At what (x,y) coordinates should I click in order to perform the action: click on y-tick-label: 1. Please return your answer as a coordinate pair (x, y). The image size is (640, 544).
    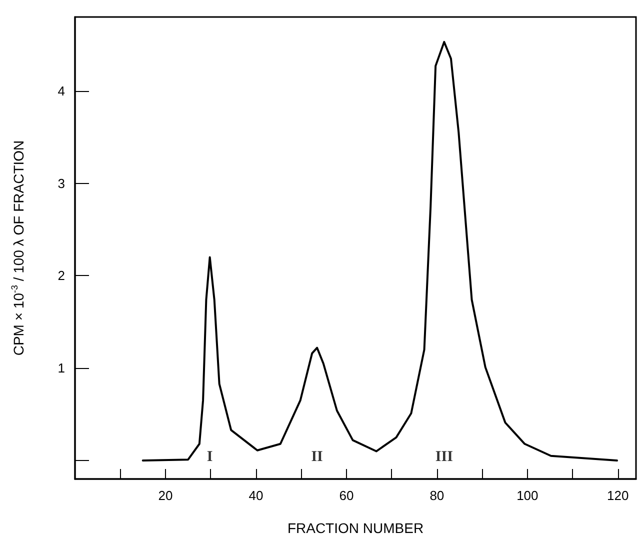
    Looking at the image, I should click on (61, 368).